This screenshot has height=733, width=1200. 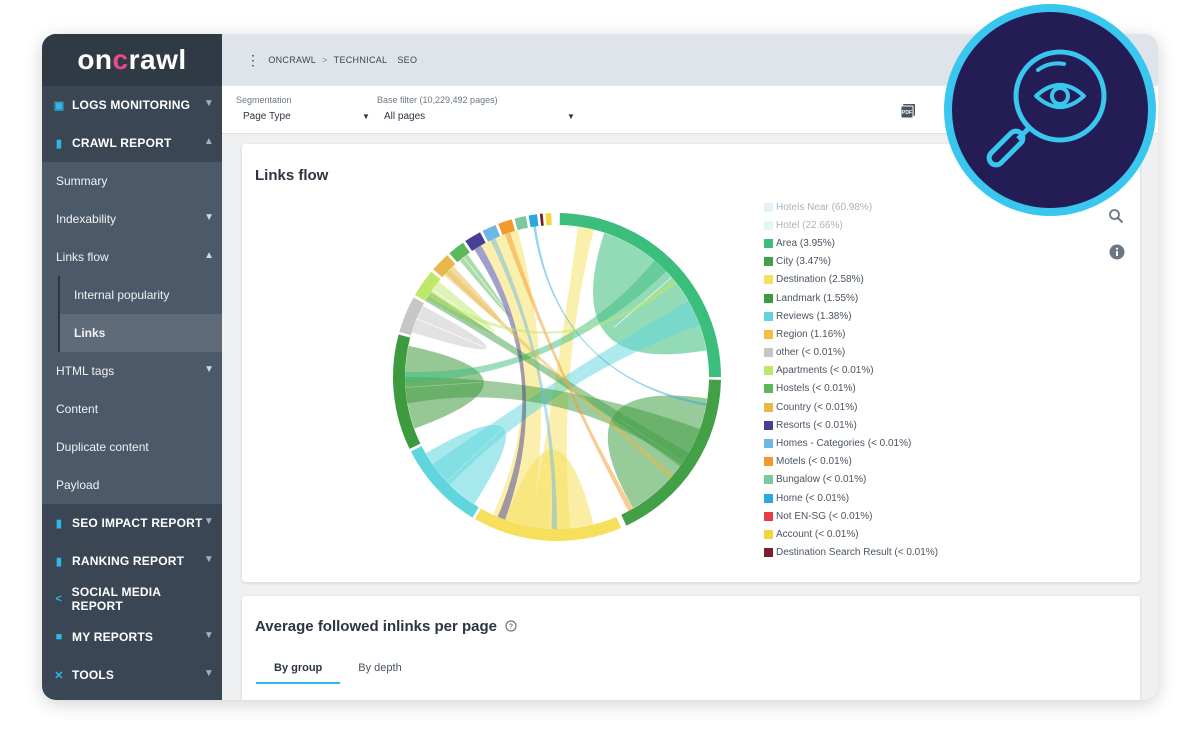 I want to click on legend-item: Apartments (< 0.01%), so click(x=851, y=371).